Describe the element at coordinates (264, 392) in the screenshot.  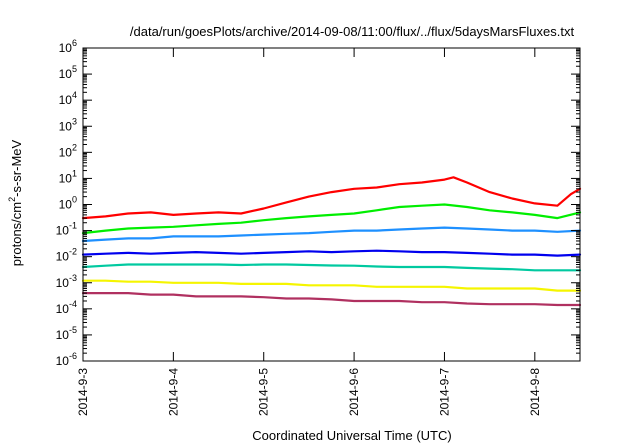
I see `x-tick-label-2: 2014-9-5` at that location.